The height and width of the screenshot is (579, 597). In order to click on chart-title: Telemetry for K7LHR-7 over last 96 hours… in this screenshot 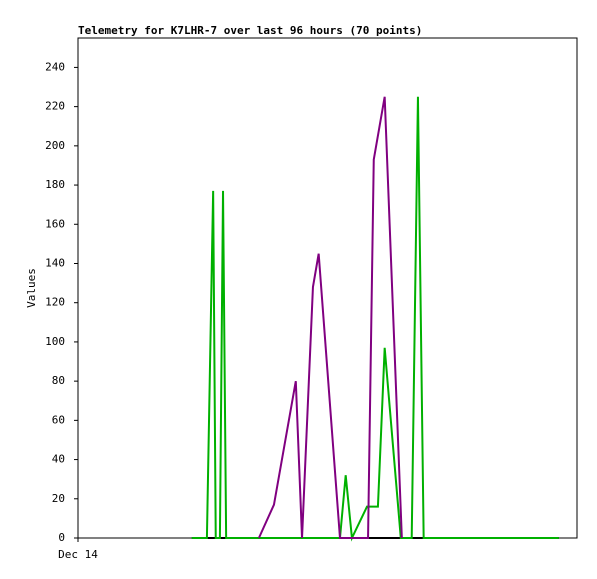, I will do `click(250, 30)`.